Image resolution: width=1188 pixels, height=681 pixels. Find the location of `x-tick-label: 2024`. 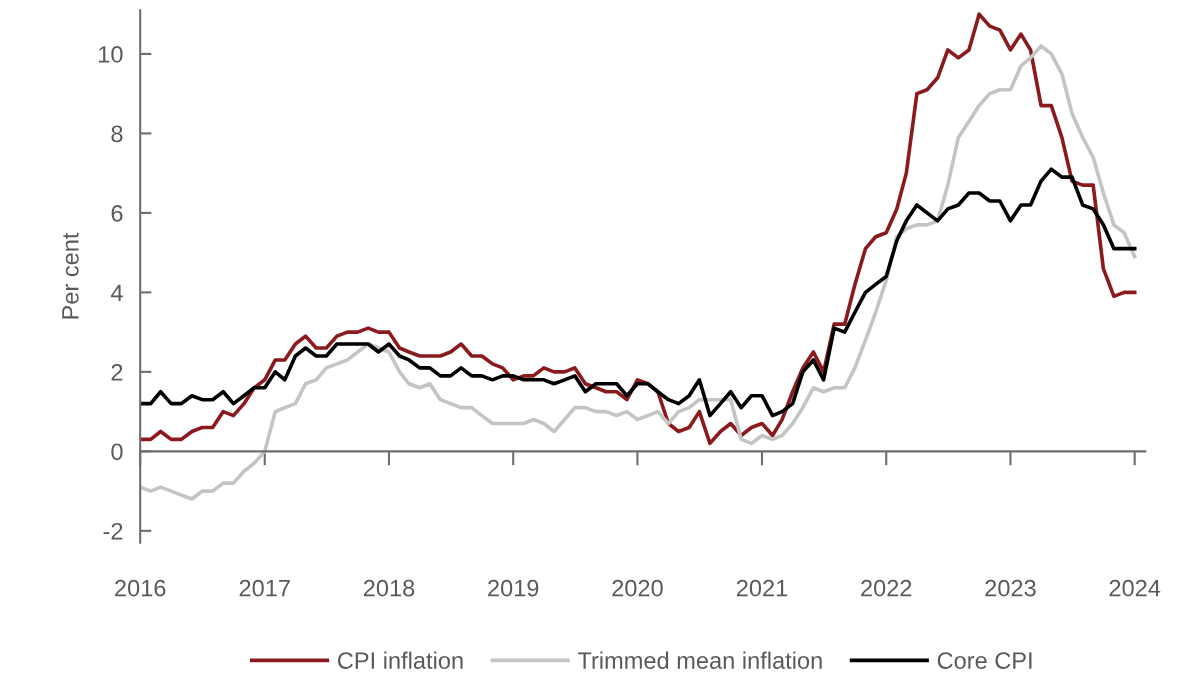

x-tick-label: 2024 is located at coordinates (1135, 588).